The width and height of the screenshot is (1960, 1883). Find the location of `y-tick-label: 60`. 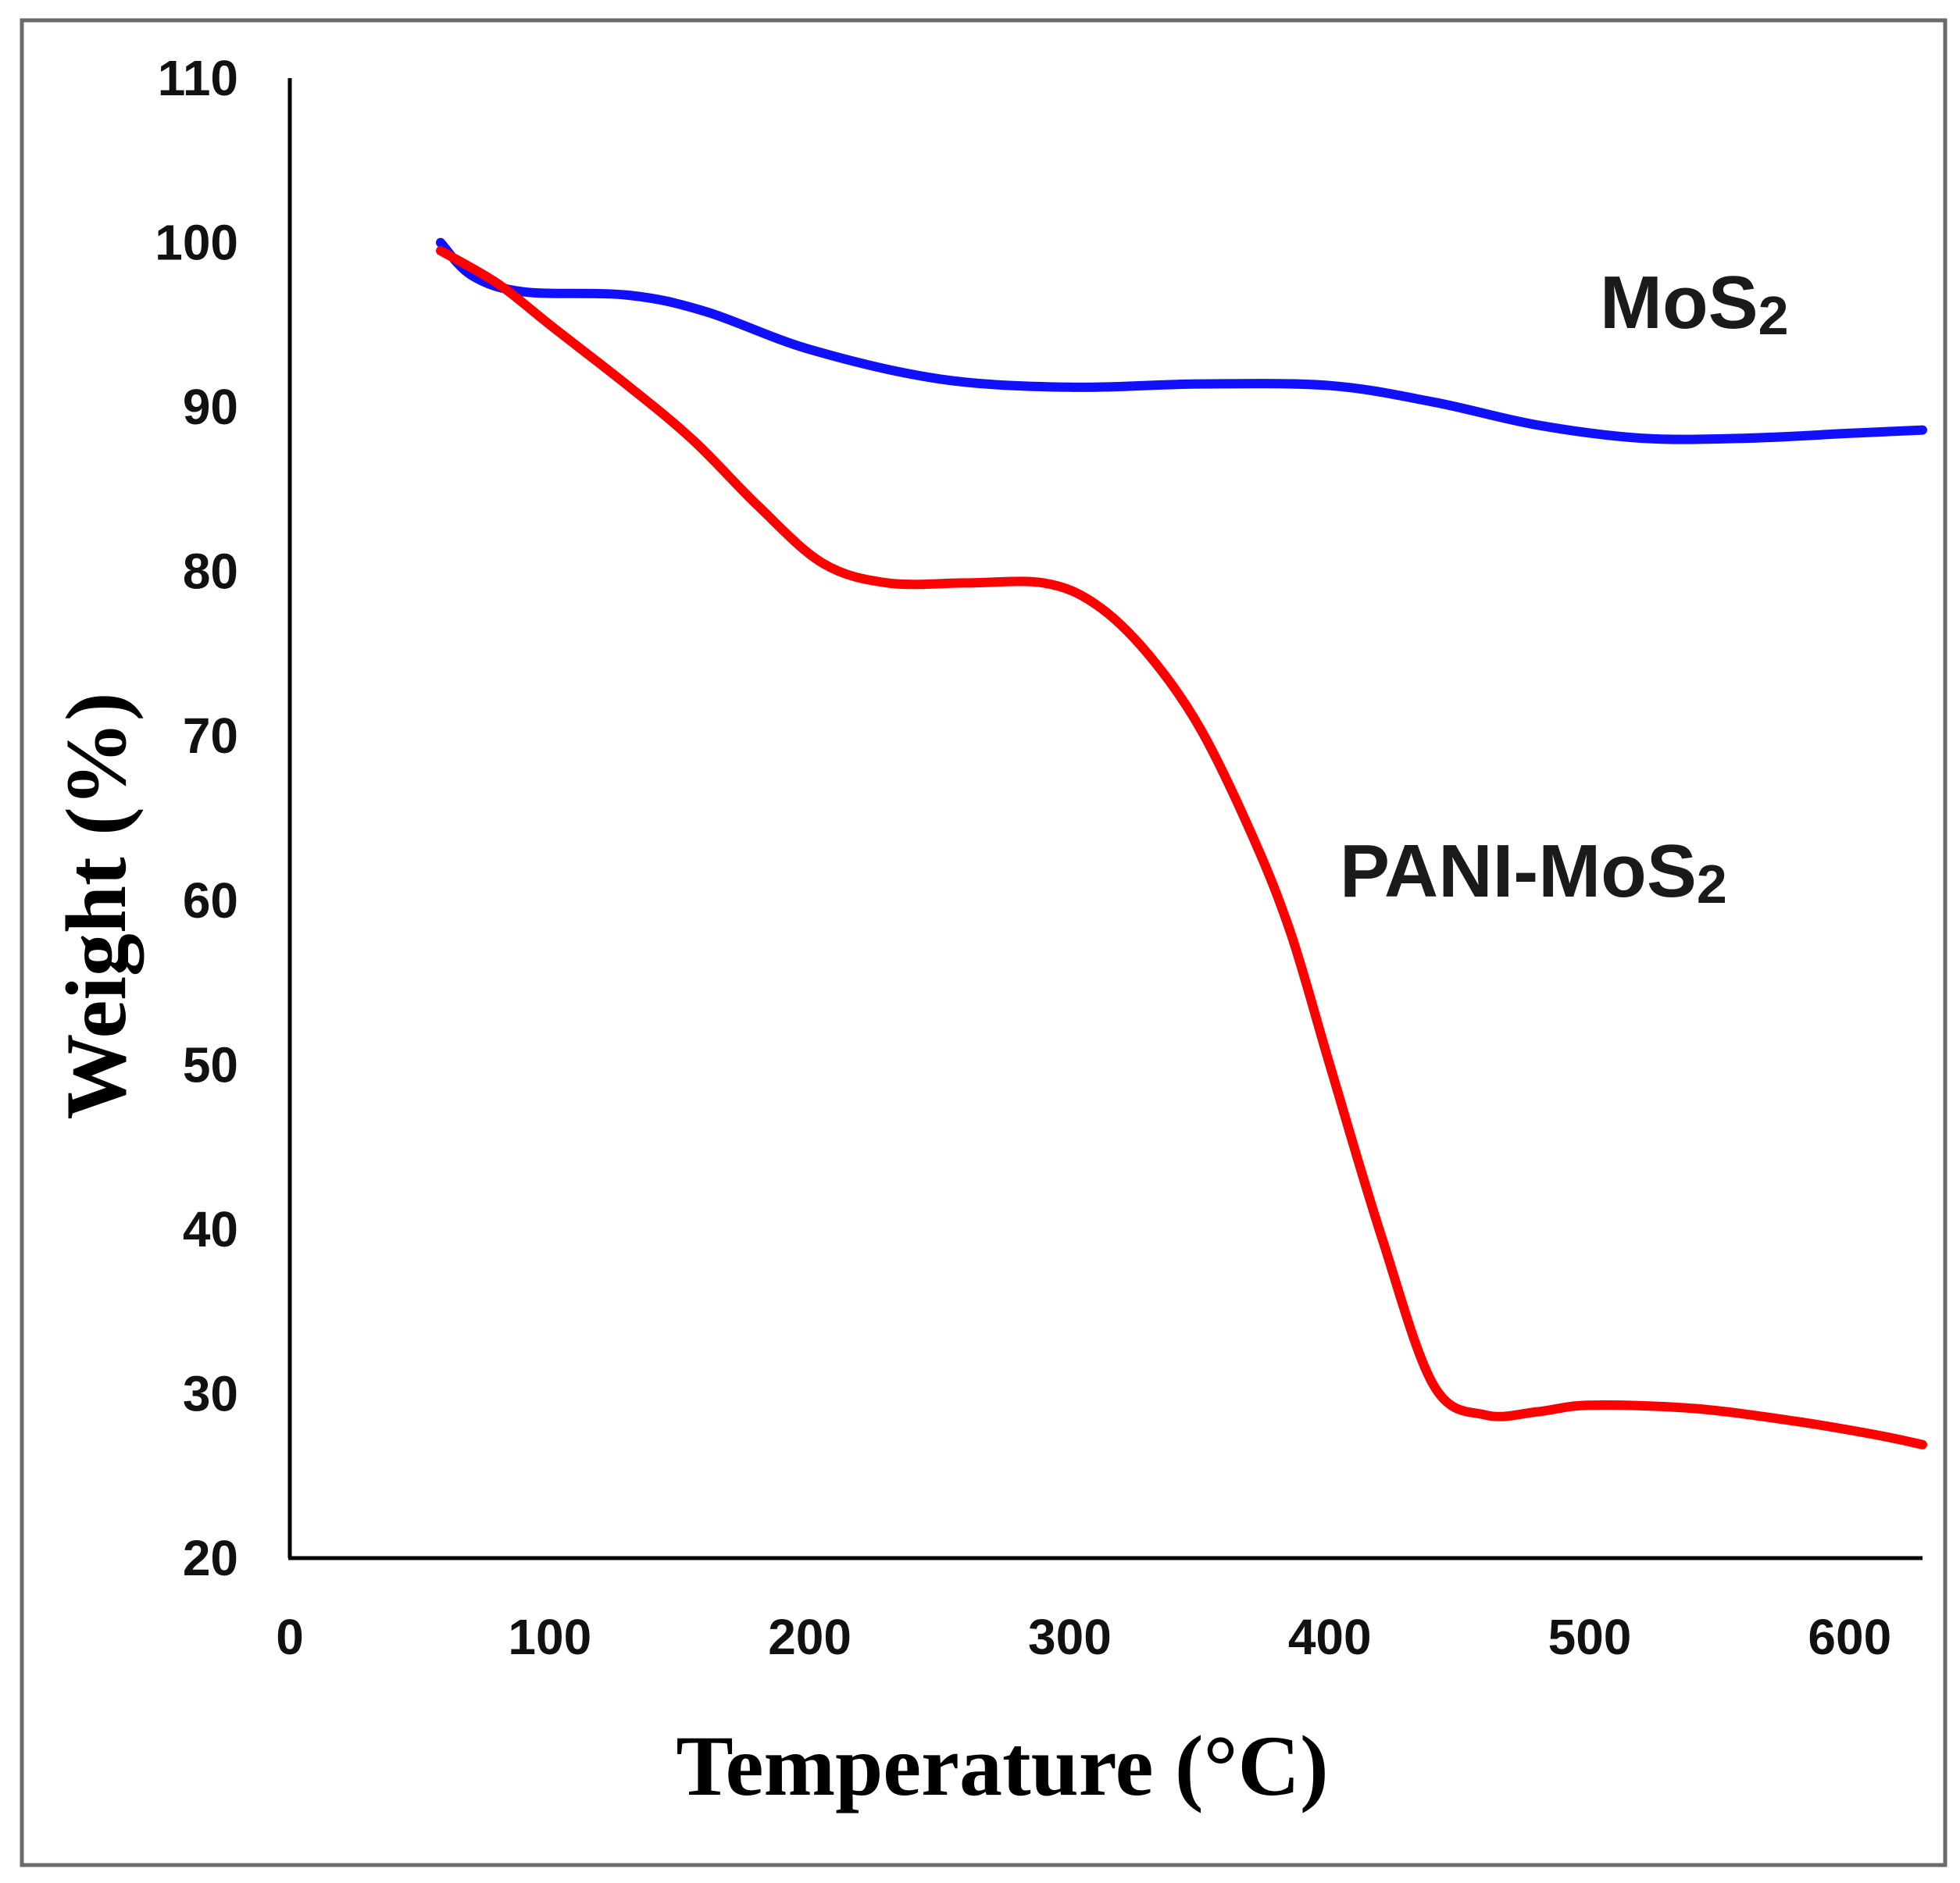

y-tick-label: 60 is located at coordinates (210, 900).